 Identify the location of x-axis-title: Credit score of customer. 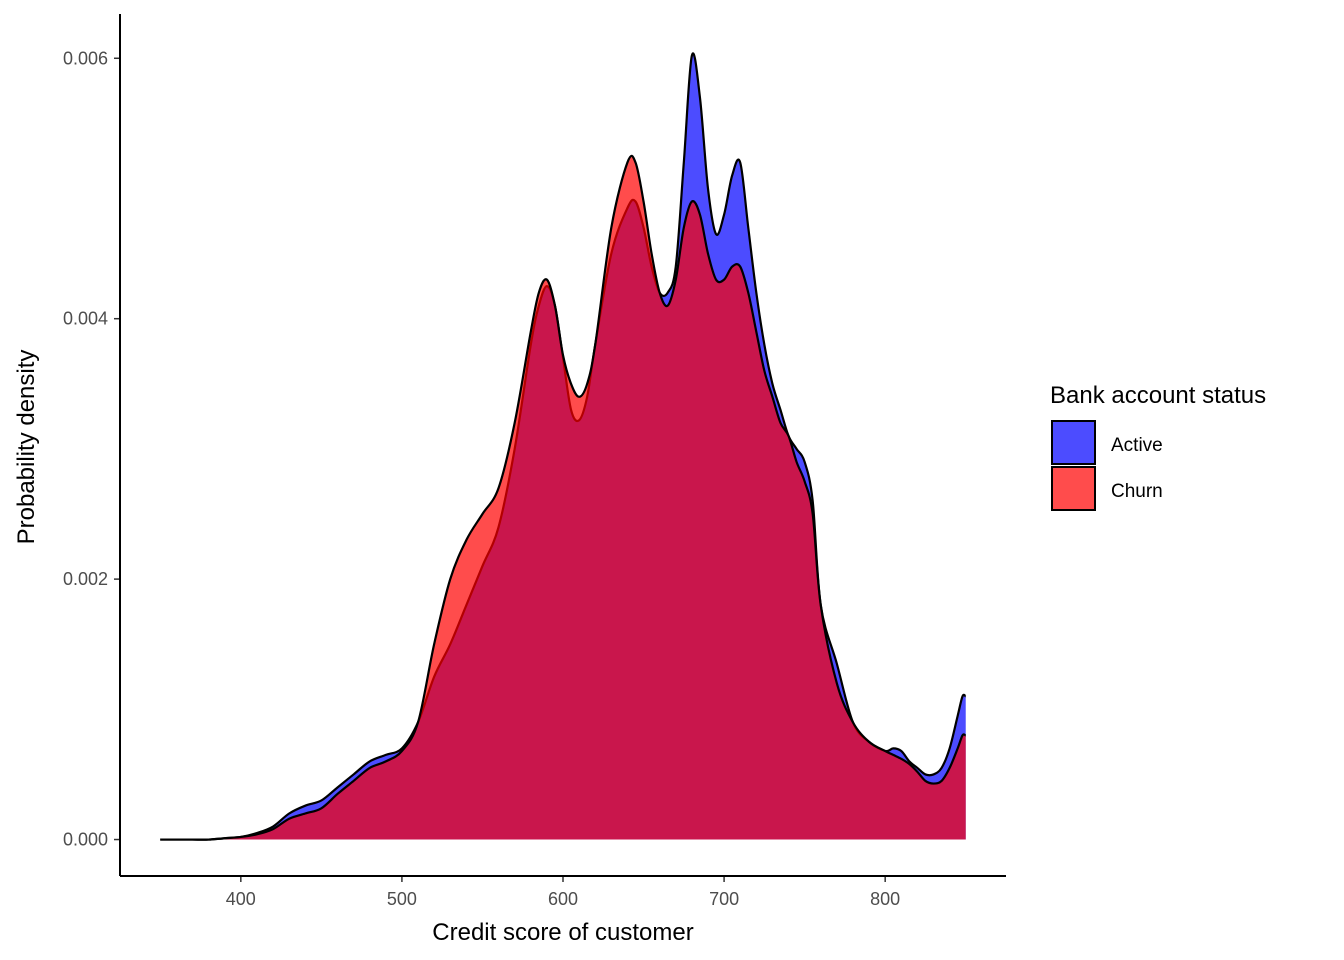
(562, 932).